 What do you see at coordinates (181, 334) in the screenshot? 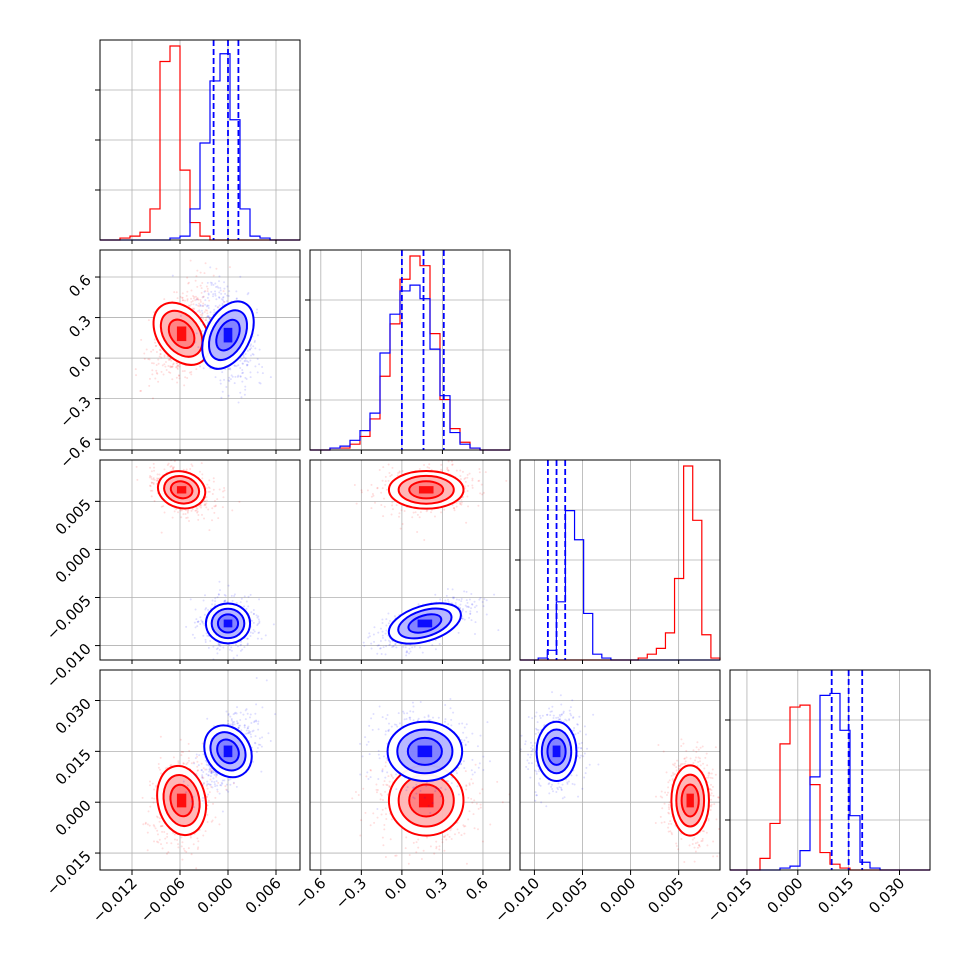
I see `density-peak-red` at bounding box center [181, 334].